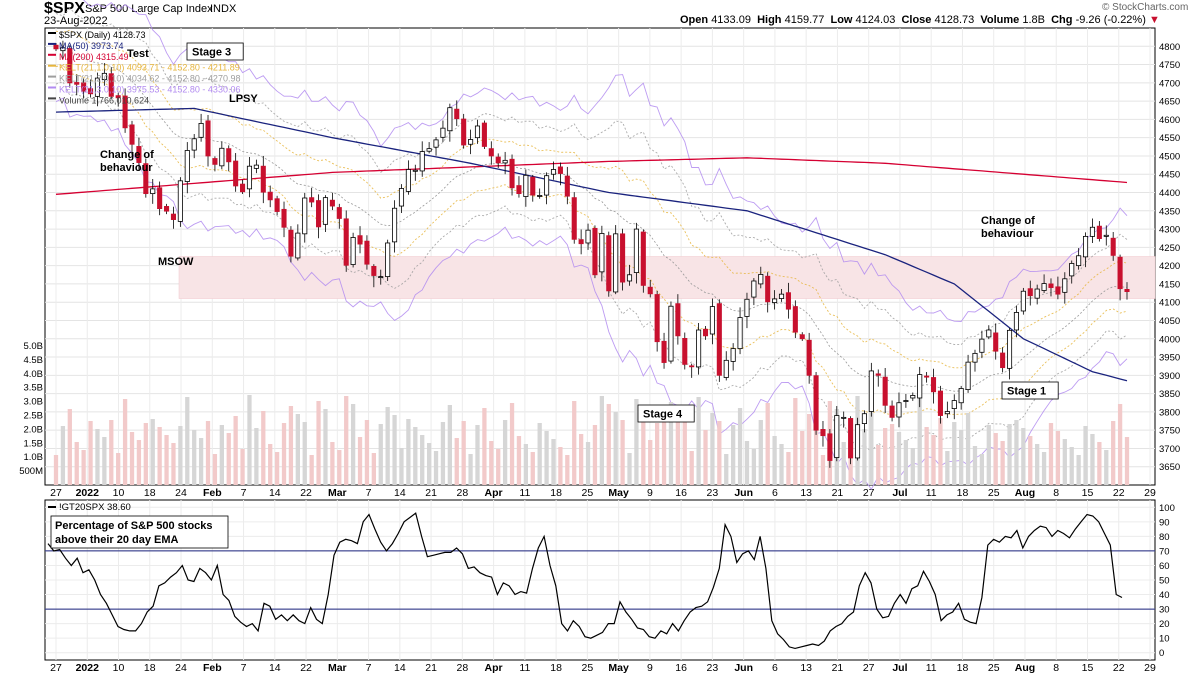  Describe the element at coordinates (954, 20) in the screenshot. I see `close-value: 4128.73` at that location.